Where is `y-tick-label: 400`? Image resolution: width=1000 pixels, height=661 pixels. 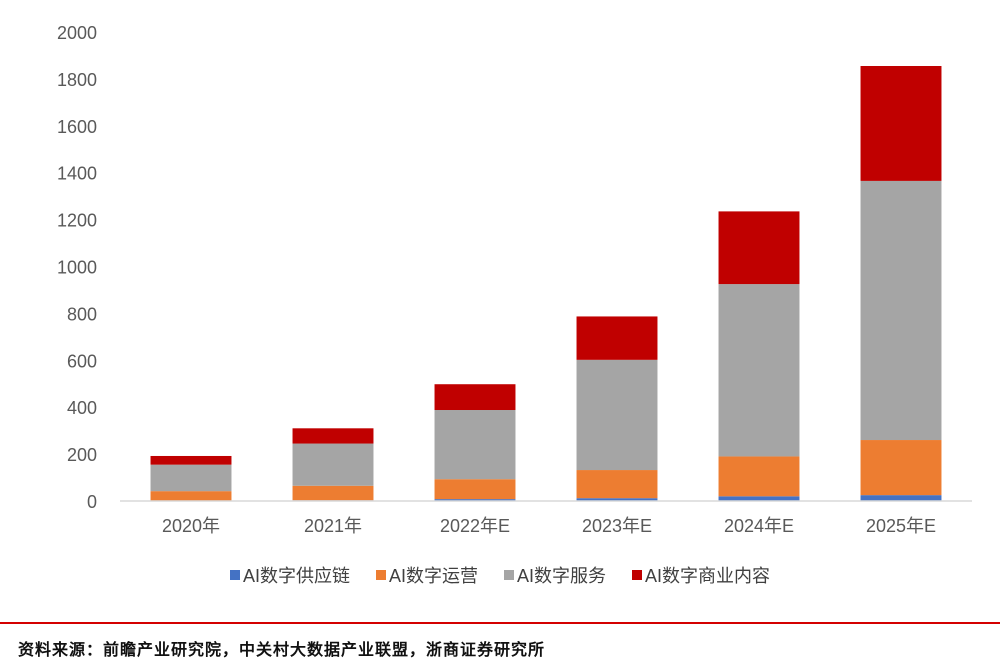
y-tick-label: 400 is located at coordinates (82, 408).